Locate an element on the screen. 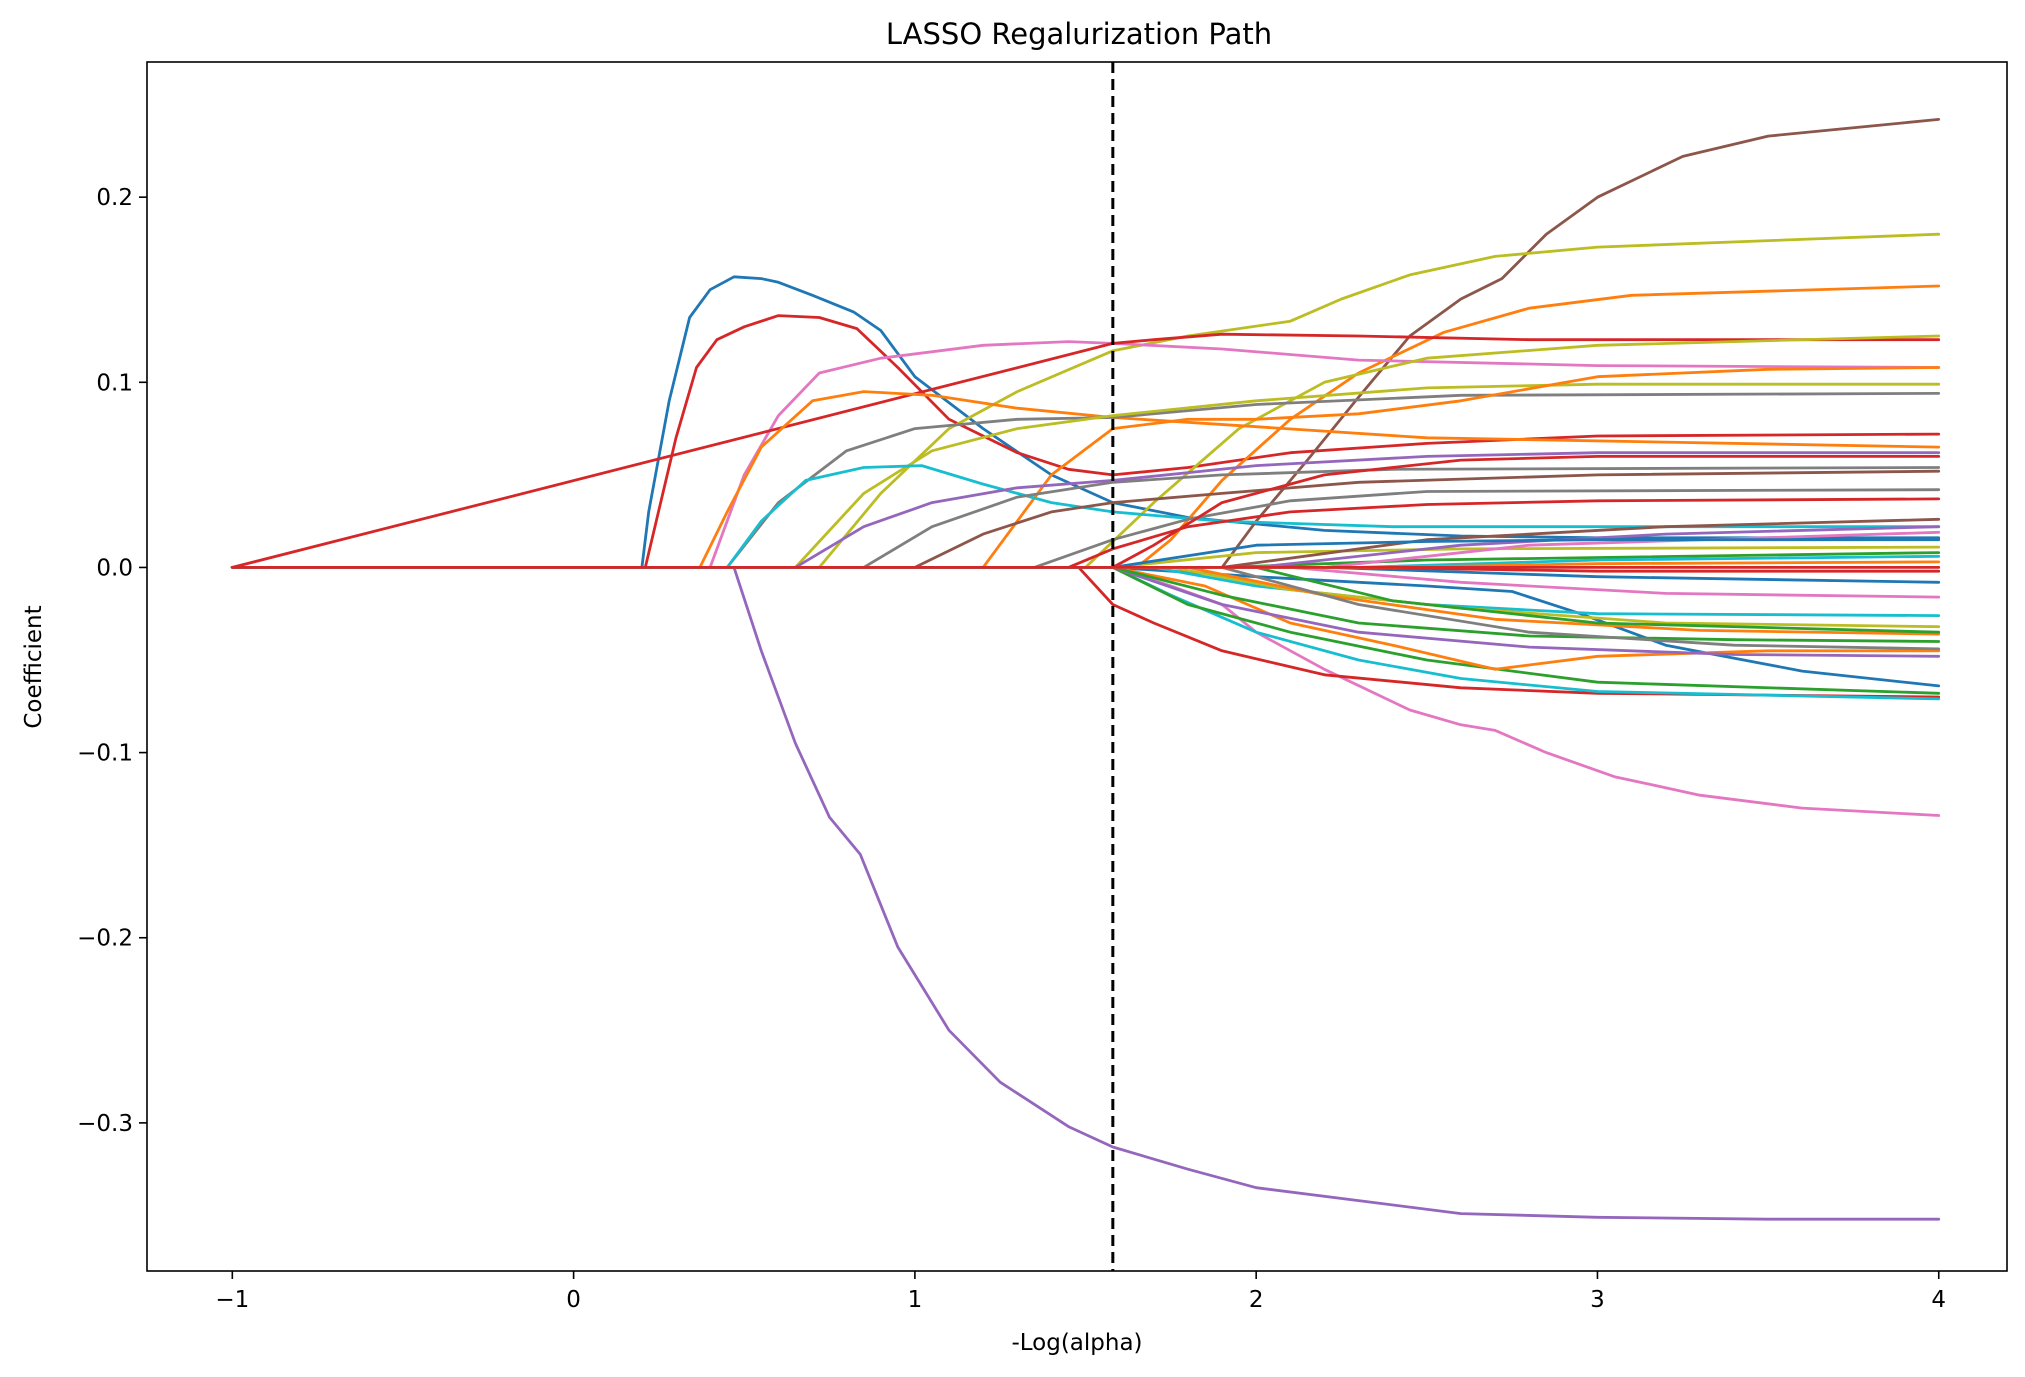  y-tick-label: 0.0 is located at coordinates (114, 568).